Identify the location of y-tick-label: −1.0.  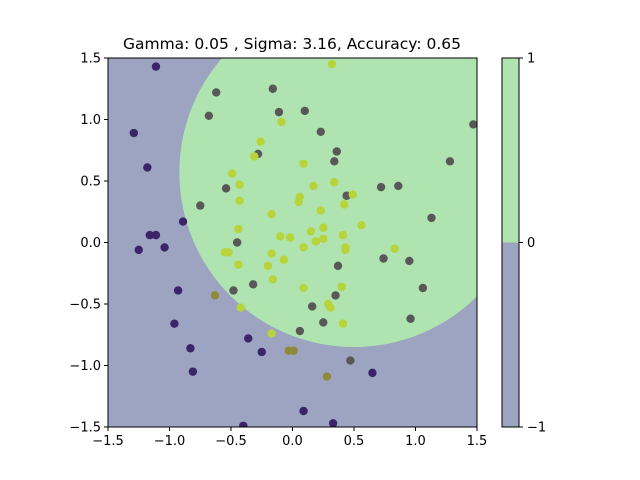
(85, 366).